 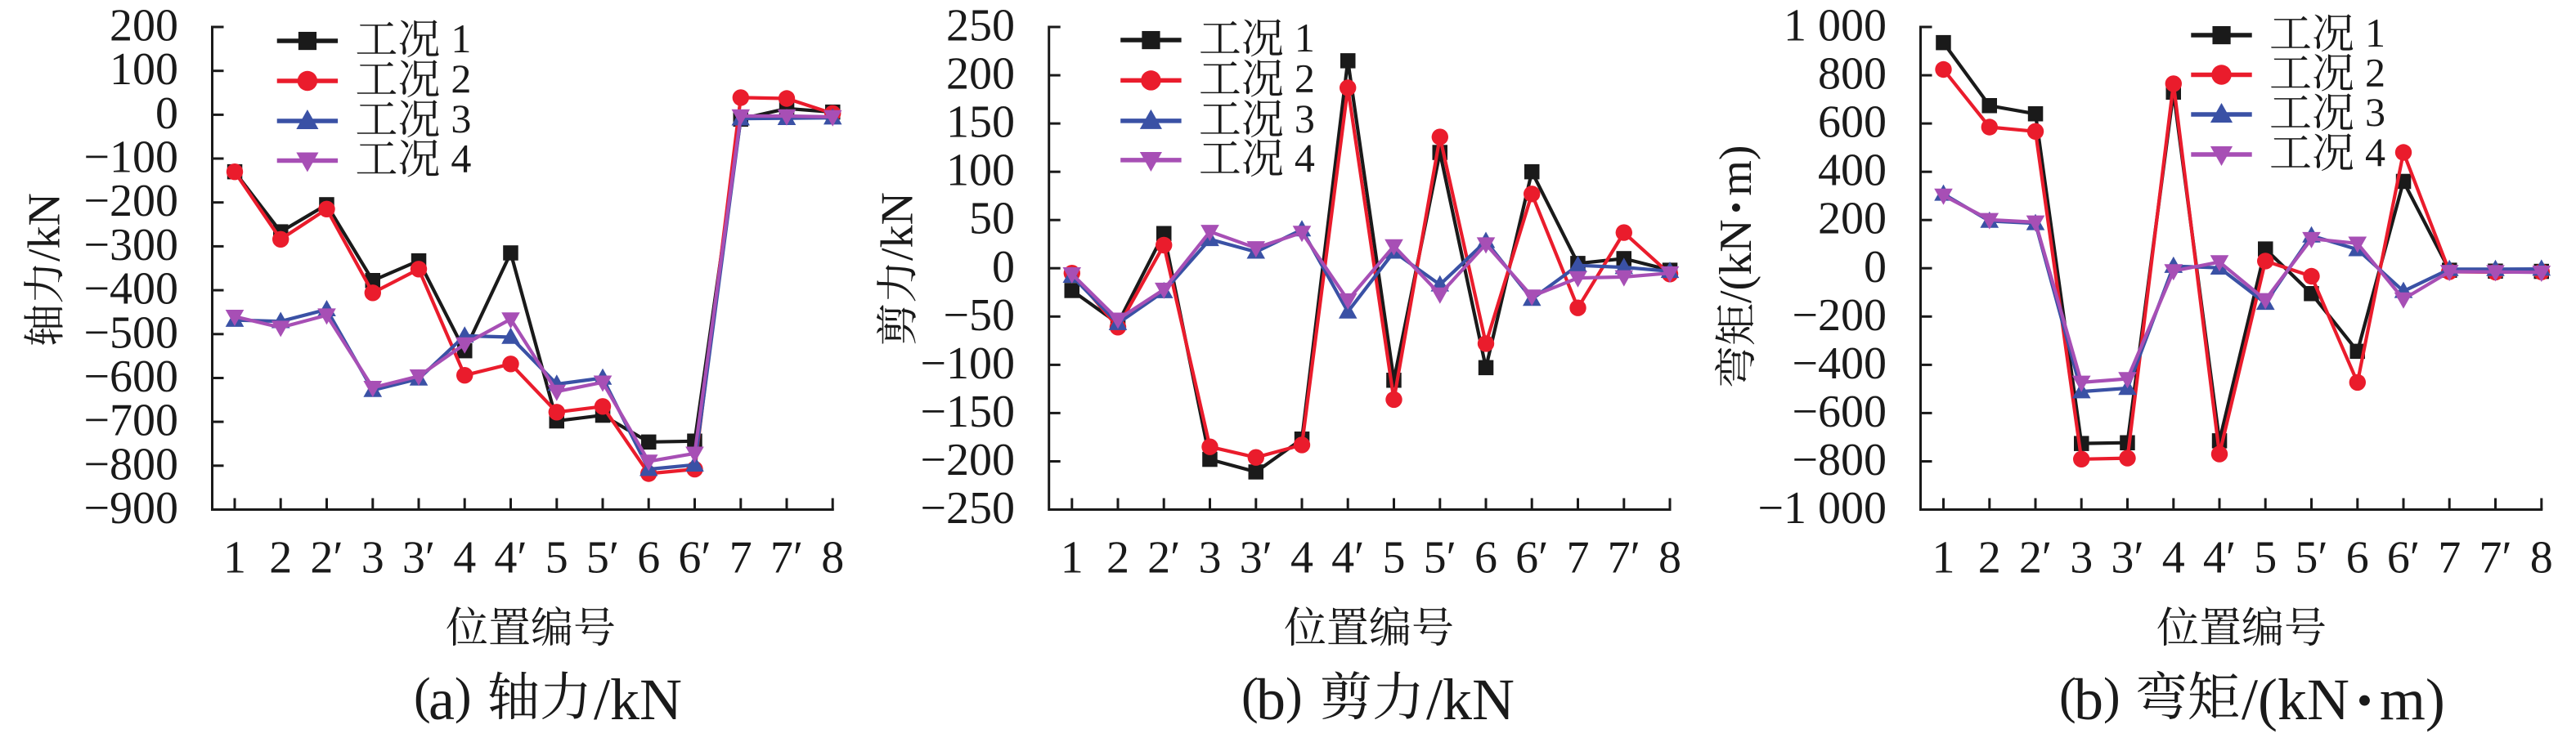 I want to click on svg-text: 800, so click(x=1852, y=74).